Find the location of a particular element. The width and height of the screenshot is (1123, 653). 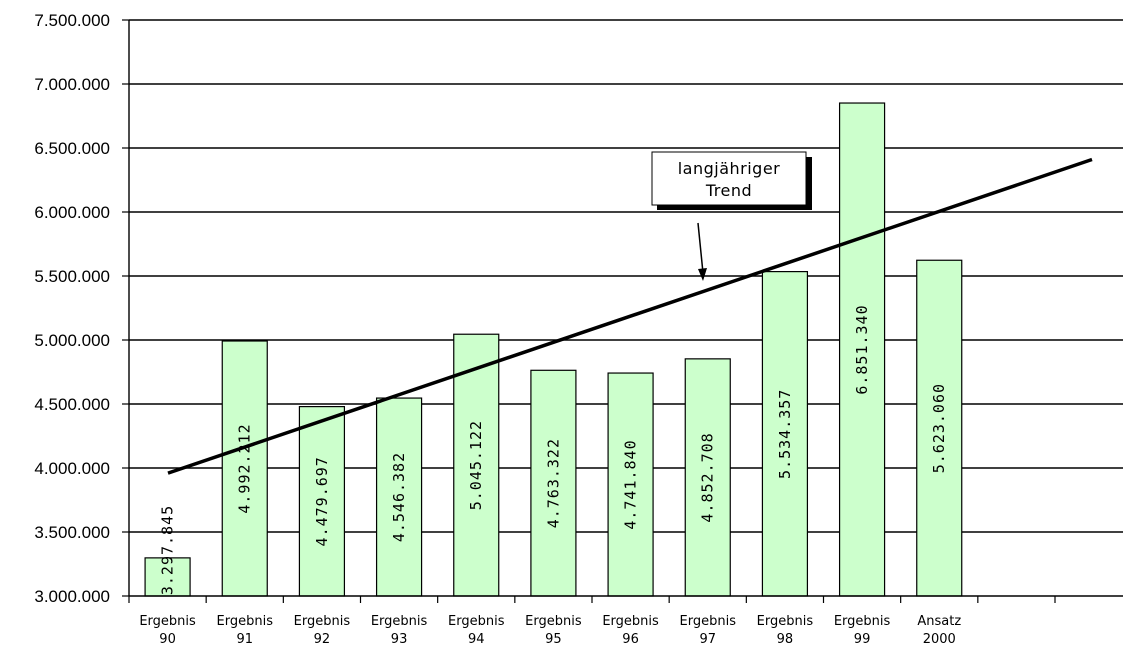

bar-value-label: 5.045.122 is located at coordinates (476, 465).